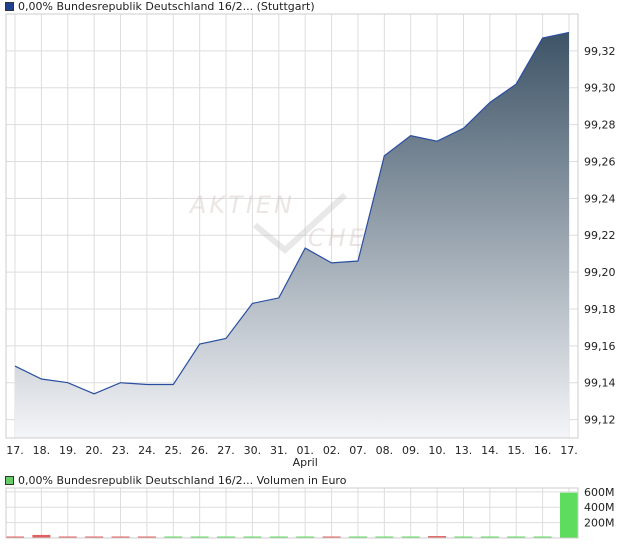 This screenshot has width=620, height=546. What do you see at coordinates (599, 492) in the screenshot?
I see `volume-y-tick-label: 600M` at bounding box center [599, 492].